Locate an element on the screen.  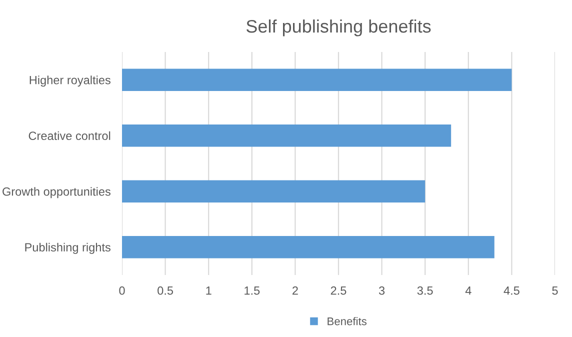
x-tick-label: 0.5 is located at coordinates (166, 290).